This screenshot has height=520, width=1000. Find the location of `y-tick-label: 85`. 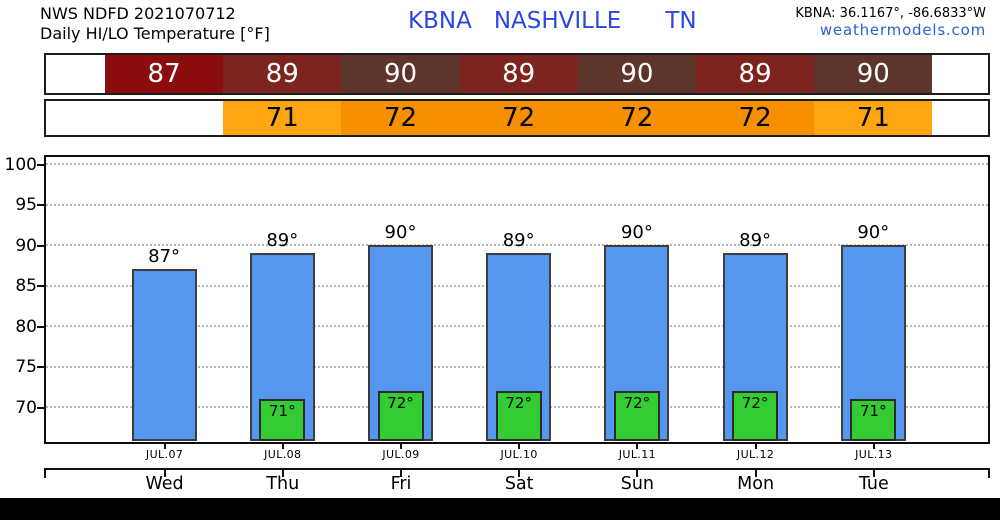

y-tick-label: 85 is located at coordinates (26, 286).